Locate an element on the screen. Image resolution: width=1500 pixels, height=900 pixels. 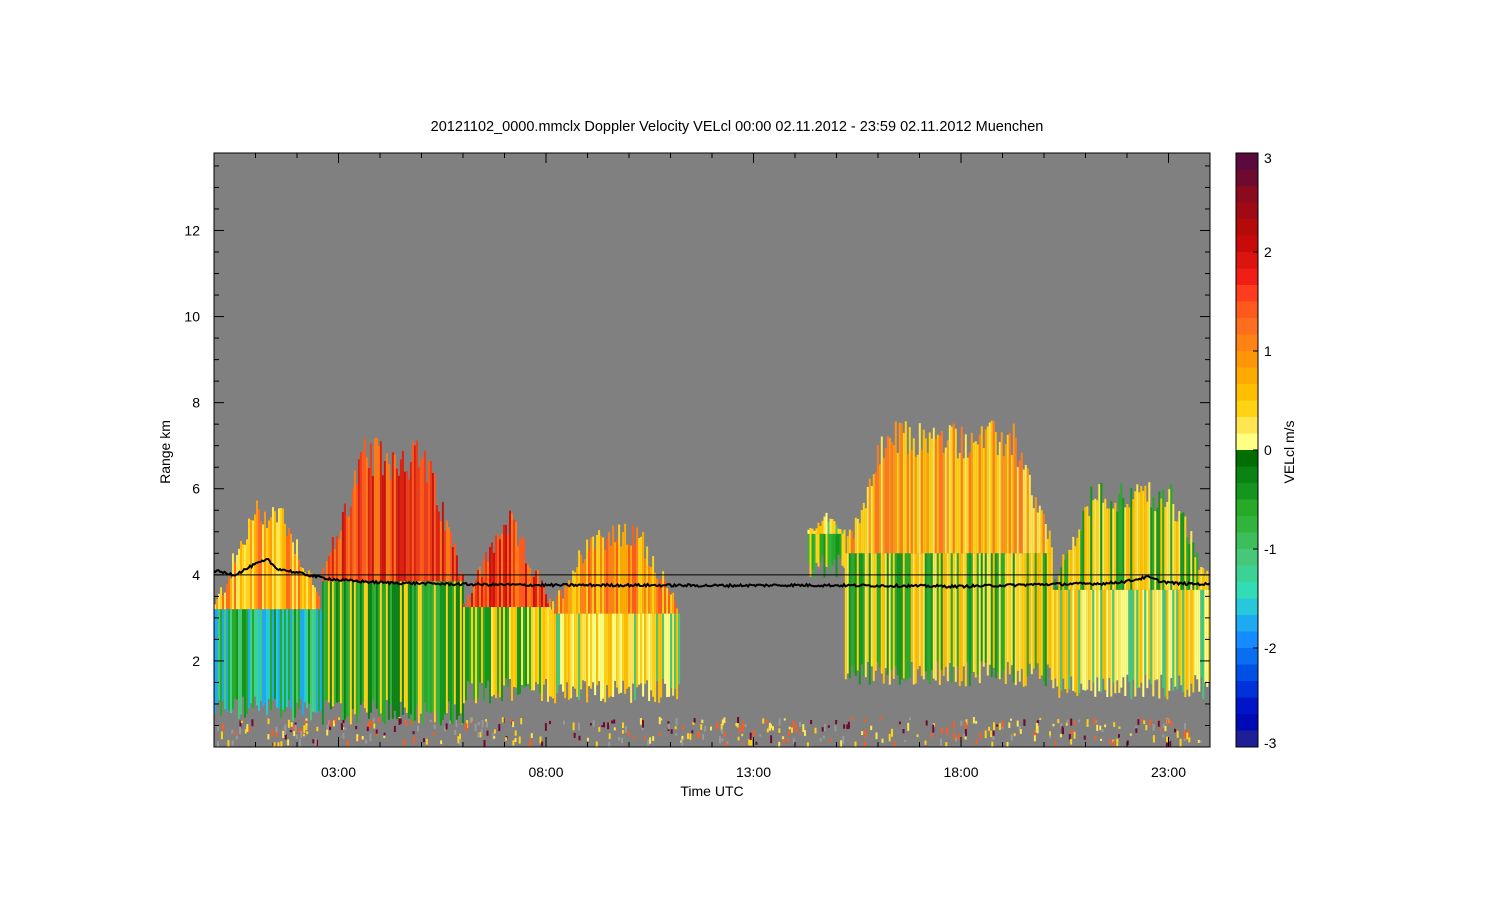
colorbar-tick-label: -3 is located at coordinates (1270, 743).